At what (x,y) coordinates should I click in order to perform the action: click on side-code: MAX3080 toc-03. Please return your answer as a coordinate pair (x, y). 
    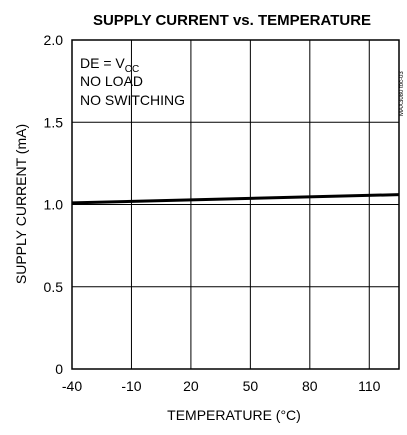
    Looking at the image, I should click on (402, 93).